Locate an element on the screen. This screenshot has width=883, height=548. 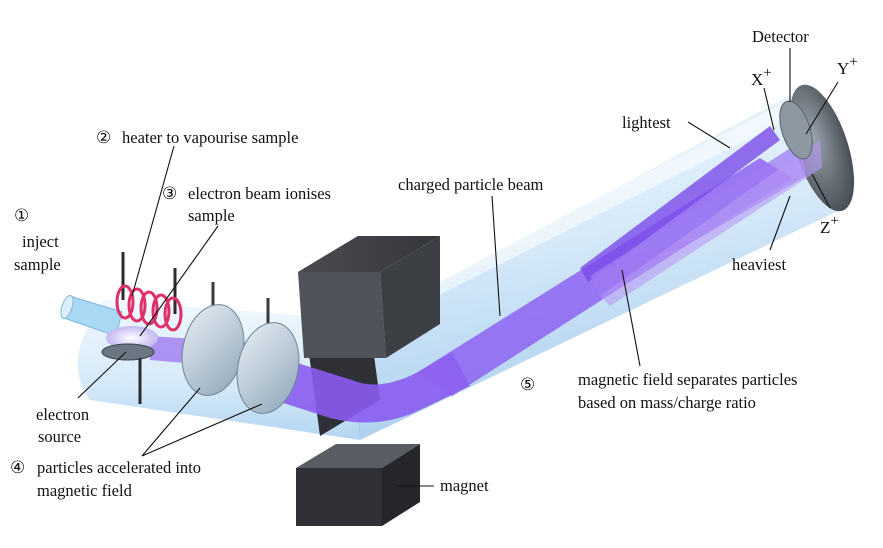
leader-charged-beam is located at coordinates (496, 256).